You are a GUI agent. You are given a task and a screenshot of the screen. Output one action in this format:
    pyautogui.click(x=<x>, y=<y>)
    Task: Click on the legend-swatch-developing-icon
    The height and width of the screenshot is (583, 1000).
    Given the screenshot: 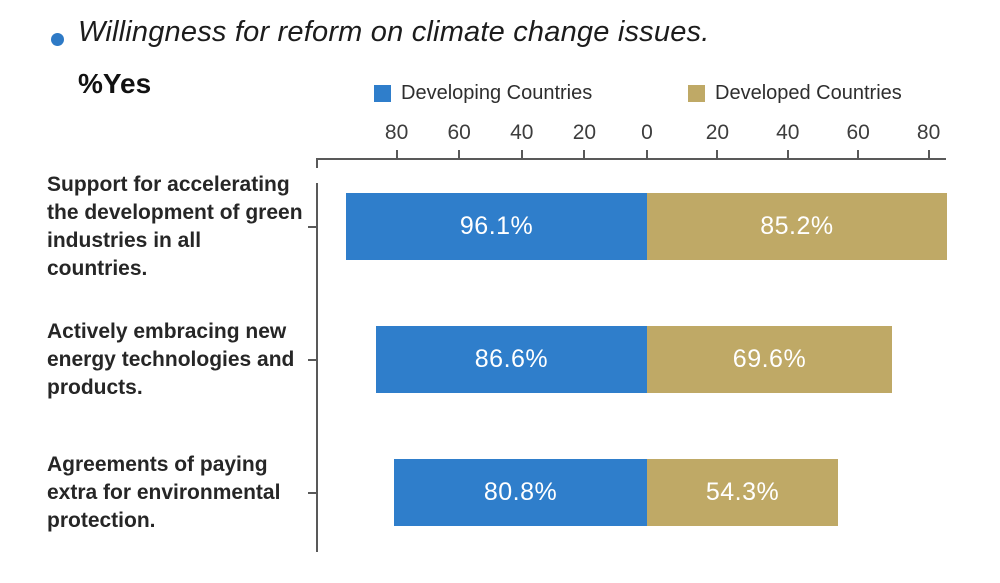 What is the action you would take?
    pyautogui.click(x=382, y=93)
    